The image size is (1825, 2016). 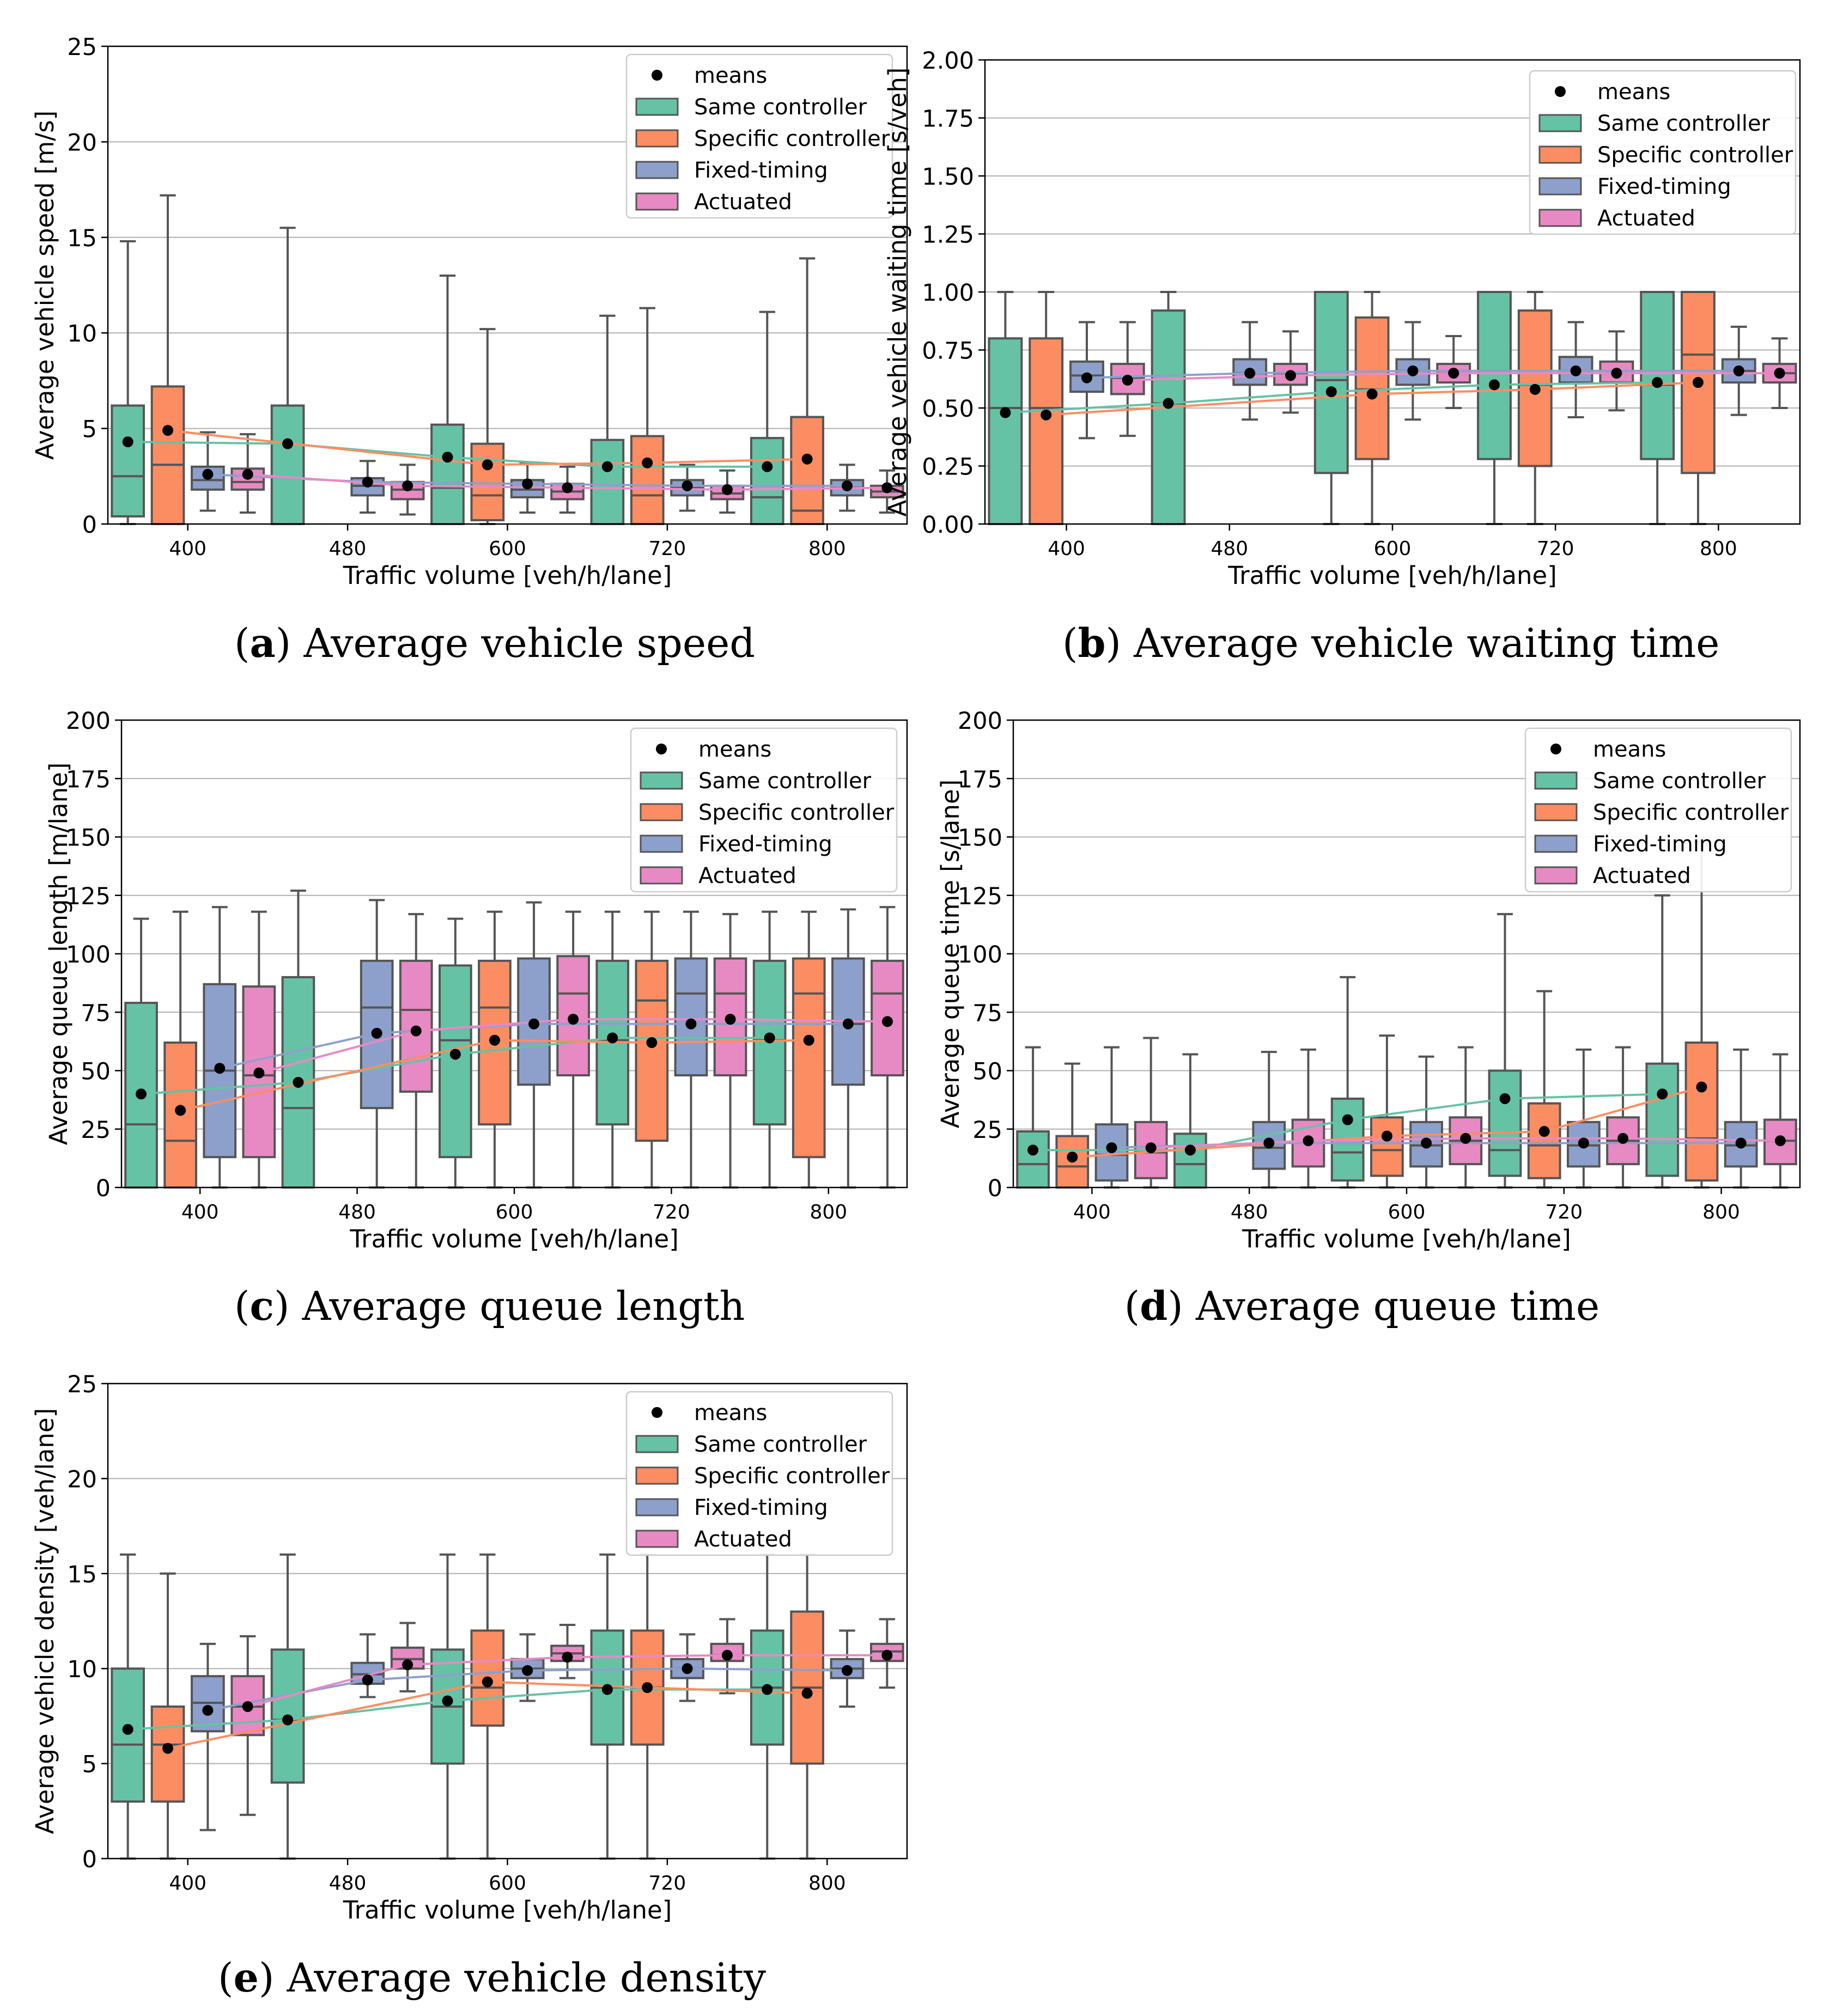 I want to click on y-tick-label: 15, so click(x=82, y=1574).